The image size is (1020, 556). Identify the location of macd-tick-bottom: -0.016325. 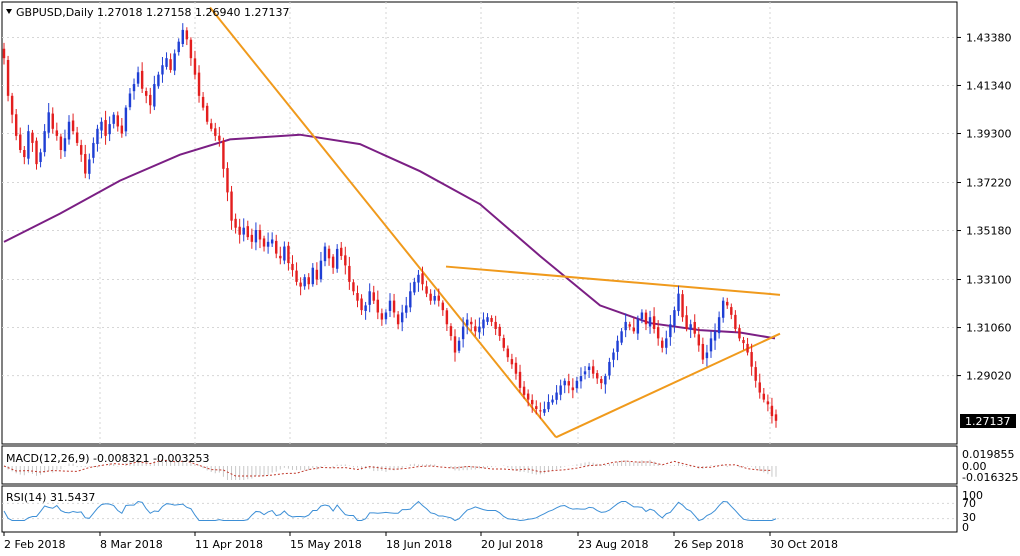
(990, 477).